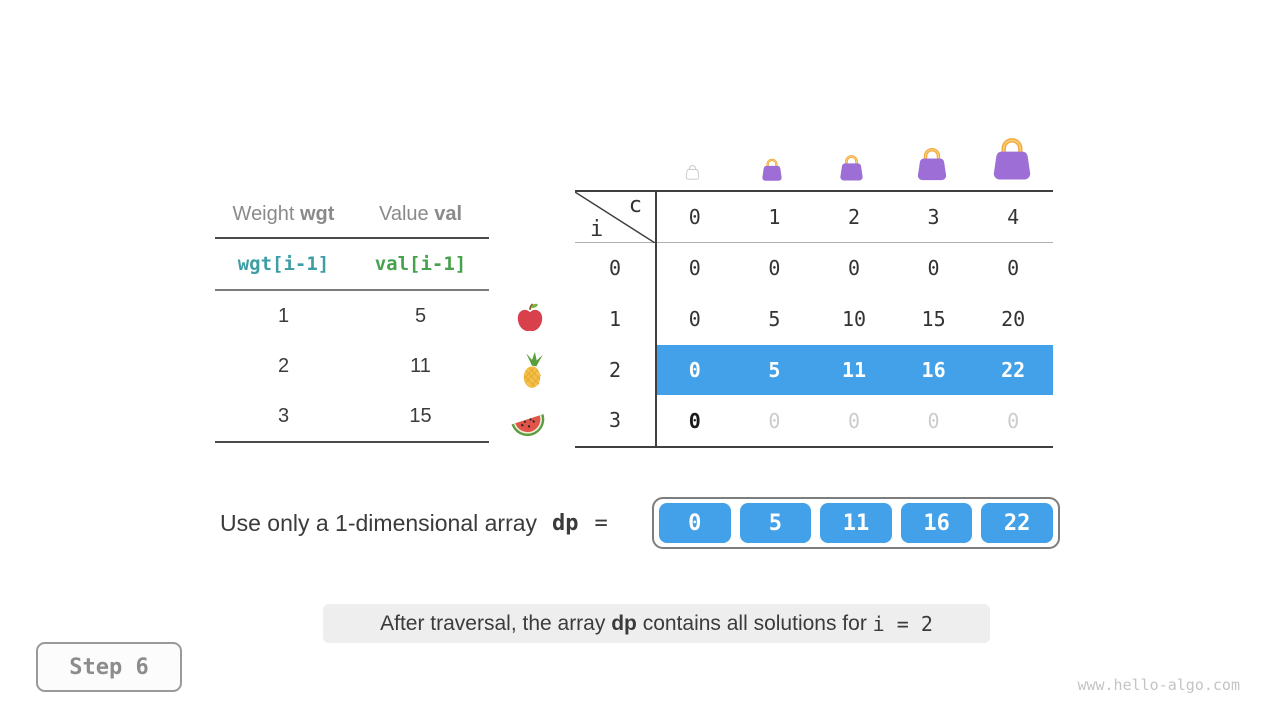  Describe the element at coordinates (109, 667) in the screenshot. I see `step-badge: Step 6` at that location.